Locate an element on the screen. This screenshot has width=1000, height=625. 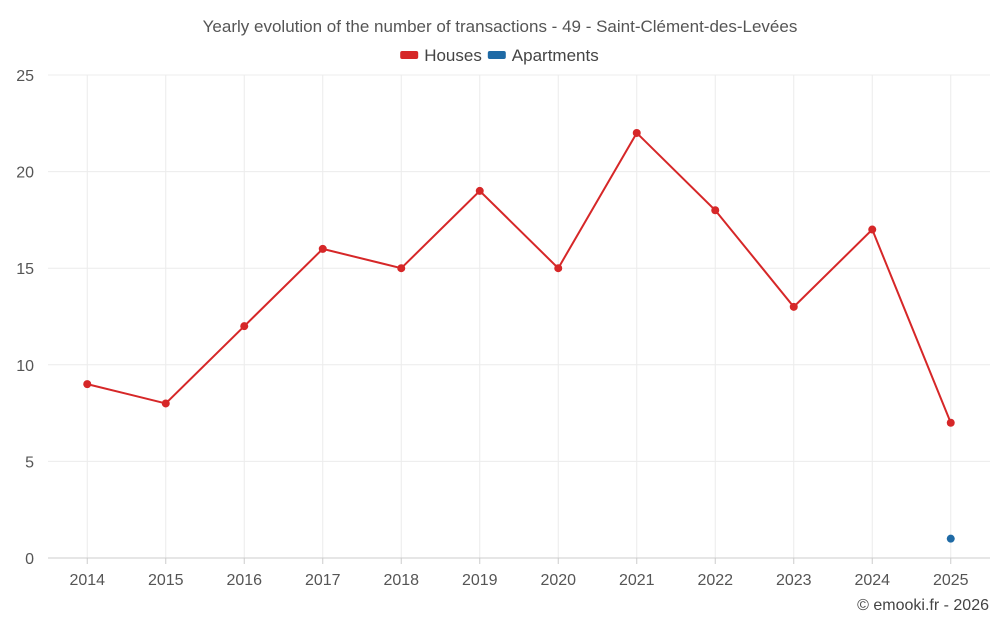
x-tick-label-2023: 2023 is located at coordinates (794, 580).